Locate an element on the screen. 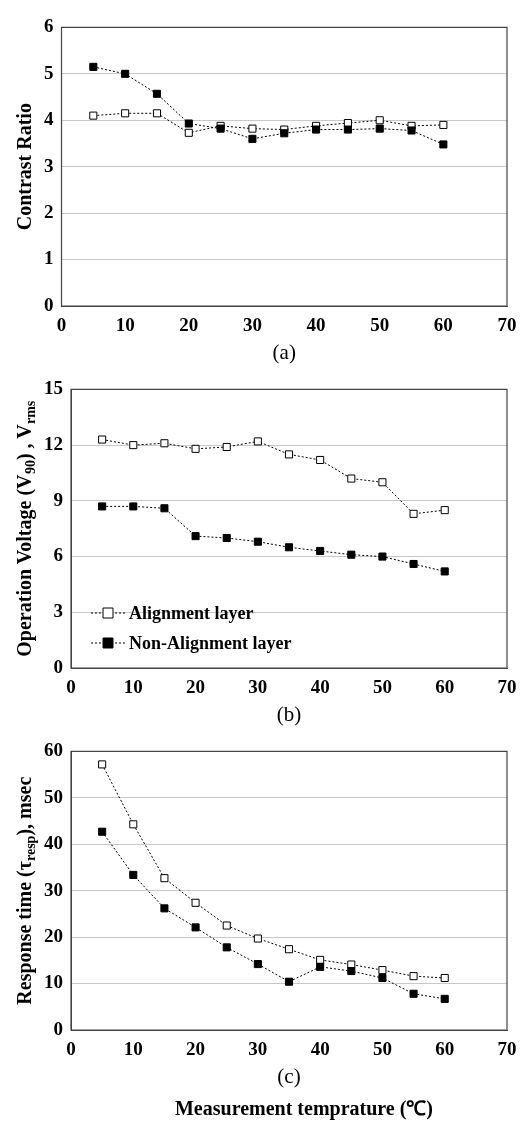 Image resolution: width=529 pixels, height=1136 pixels. y-tick-label: 50 is located at coordinates (53, 796).